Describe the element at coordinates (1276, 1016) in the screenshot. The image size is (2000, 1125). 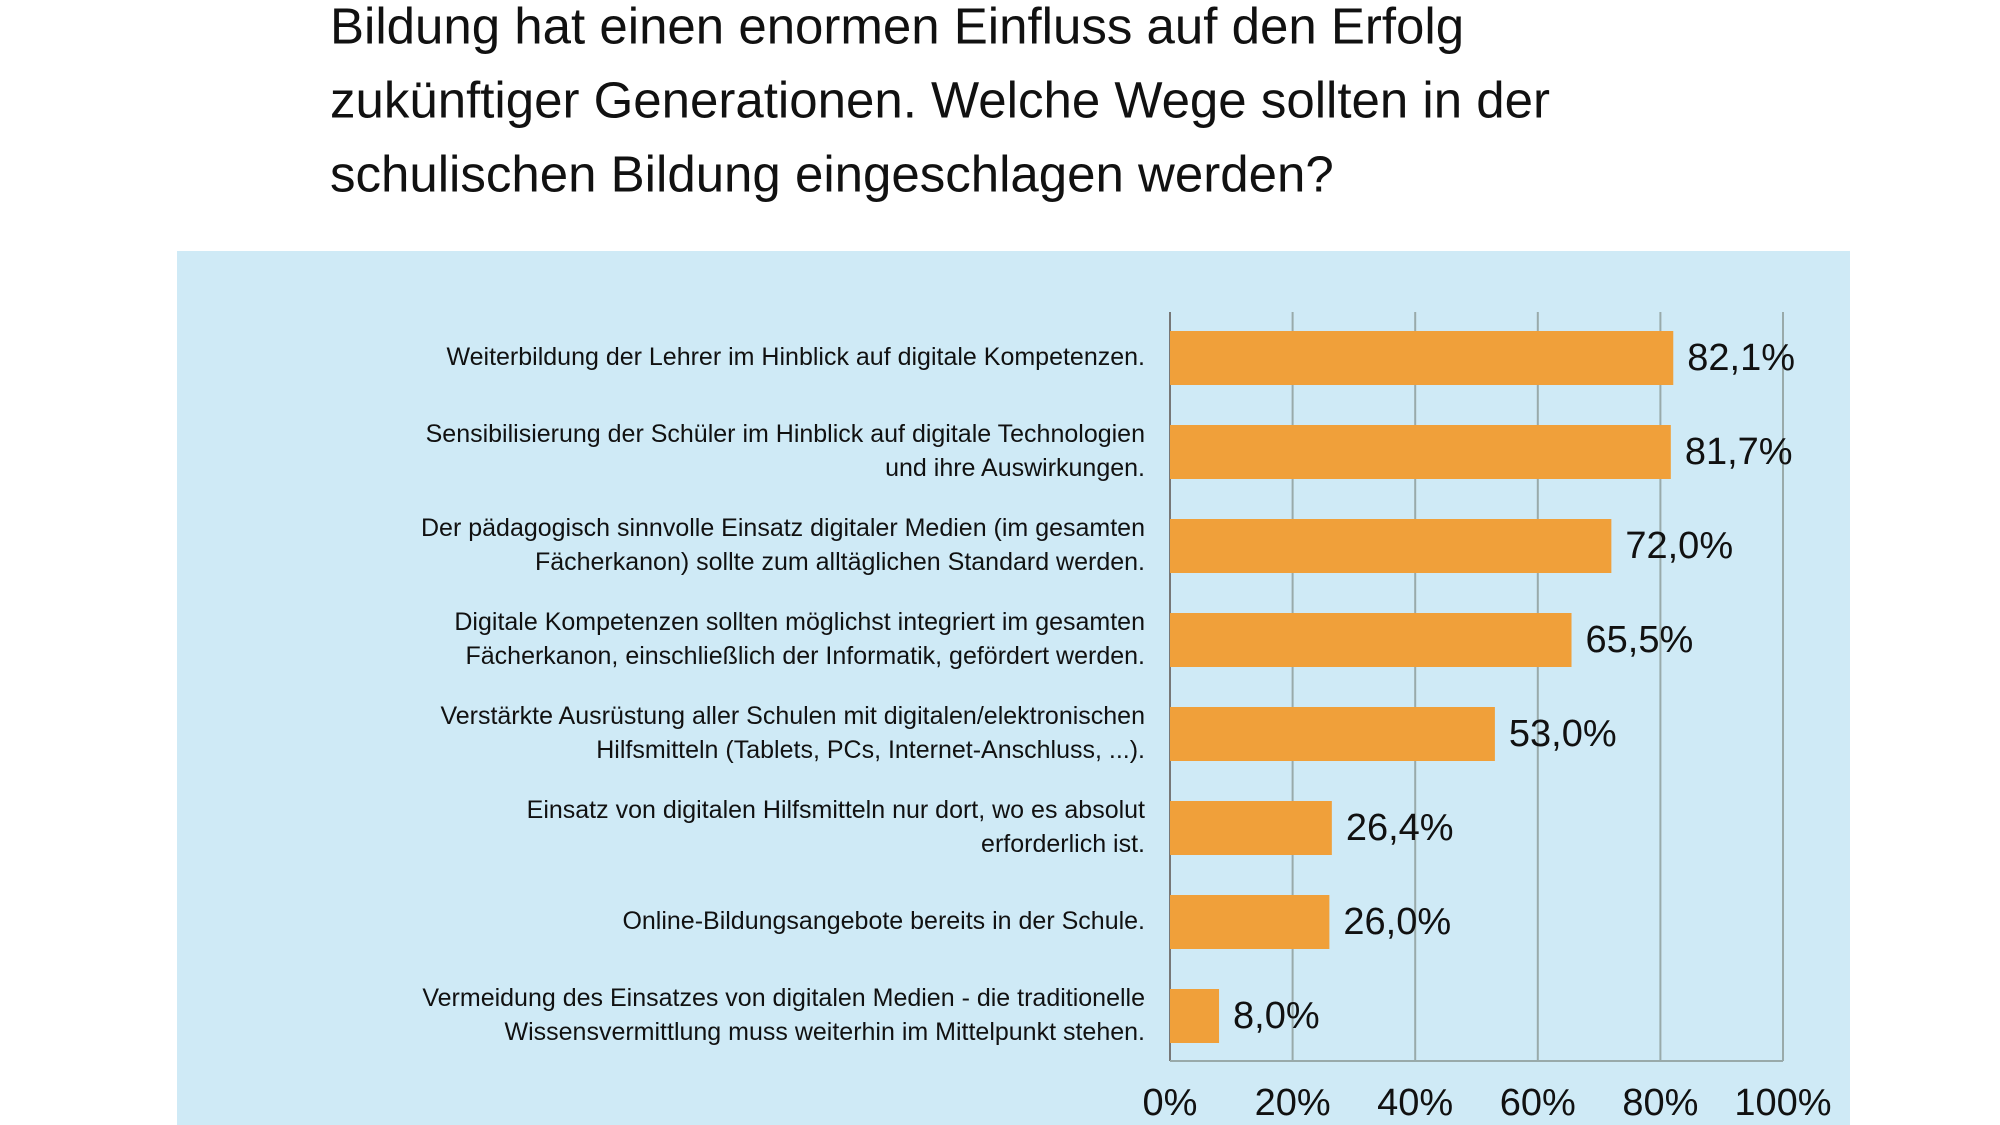
I see `value-label: 8,0%` at that location.